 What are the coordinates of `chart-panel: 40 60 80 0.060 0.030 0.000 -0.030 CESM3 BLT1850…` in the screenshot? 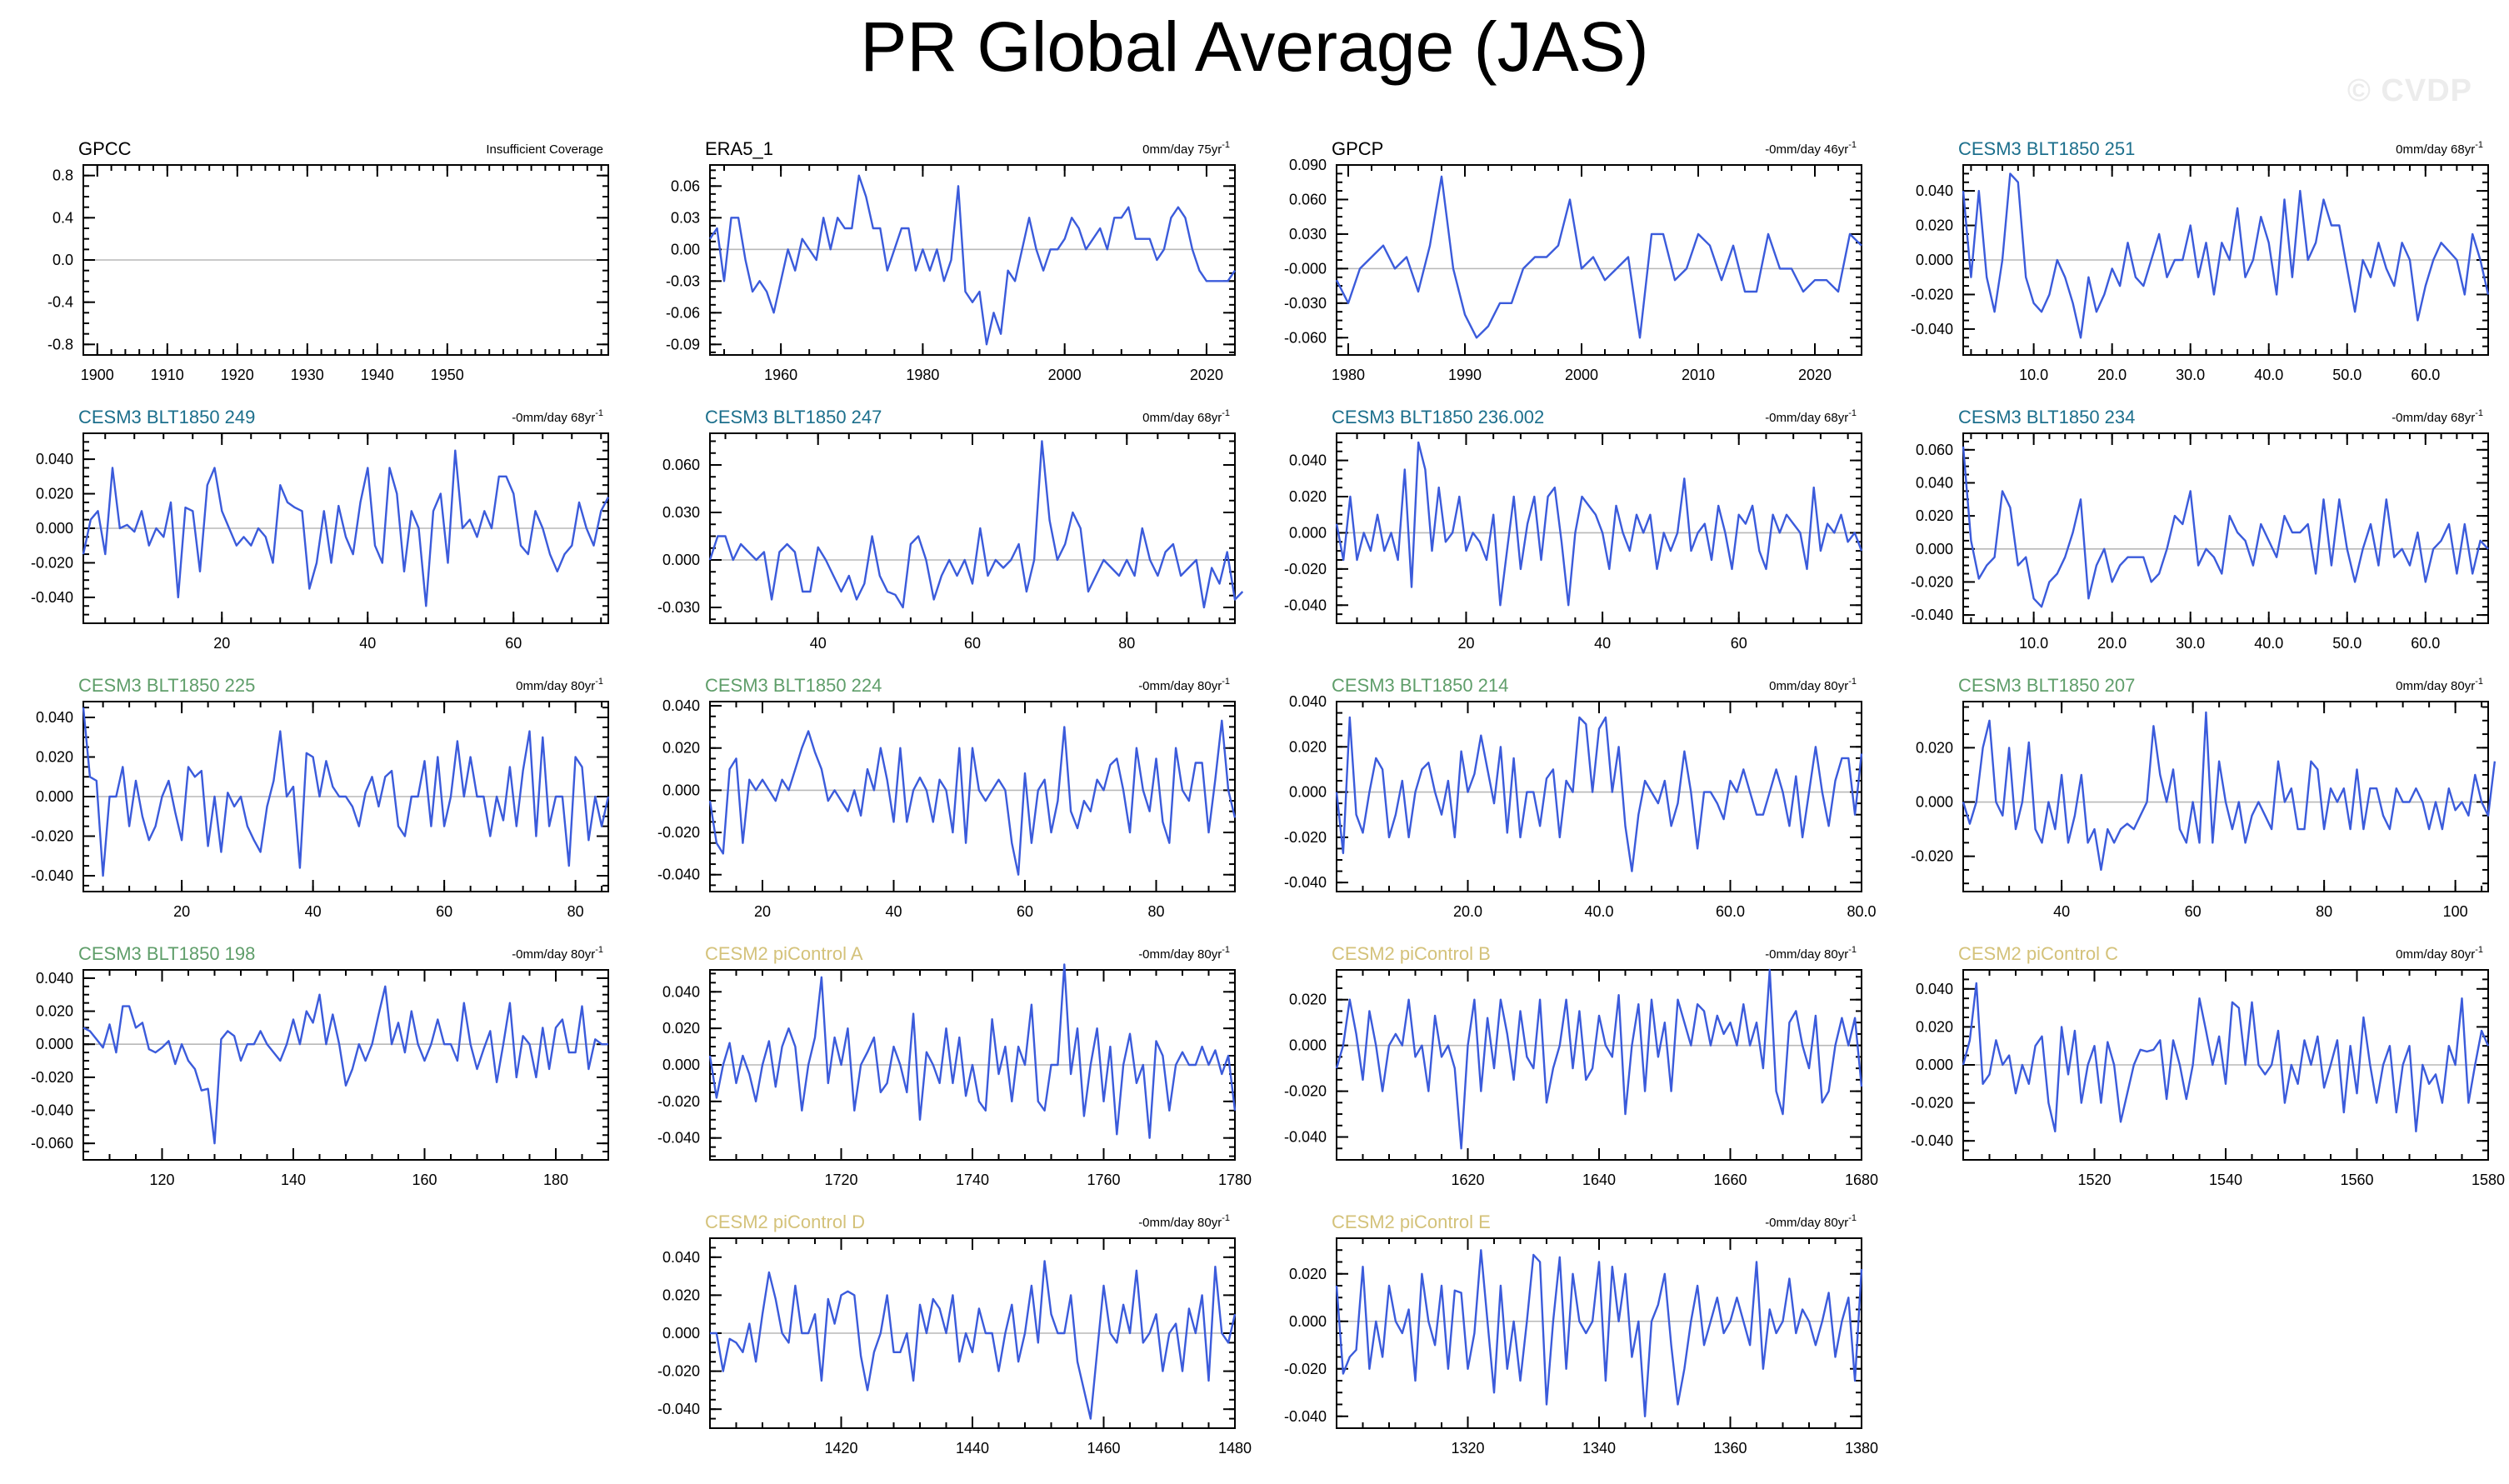 It's located at (950, 529).